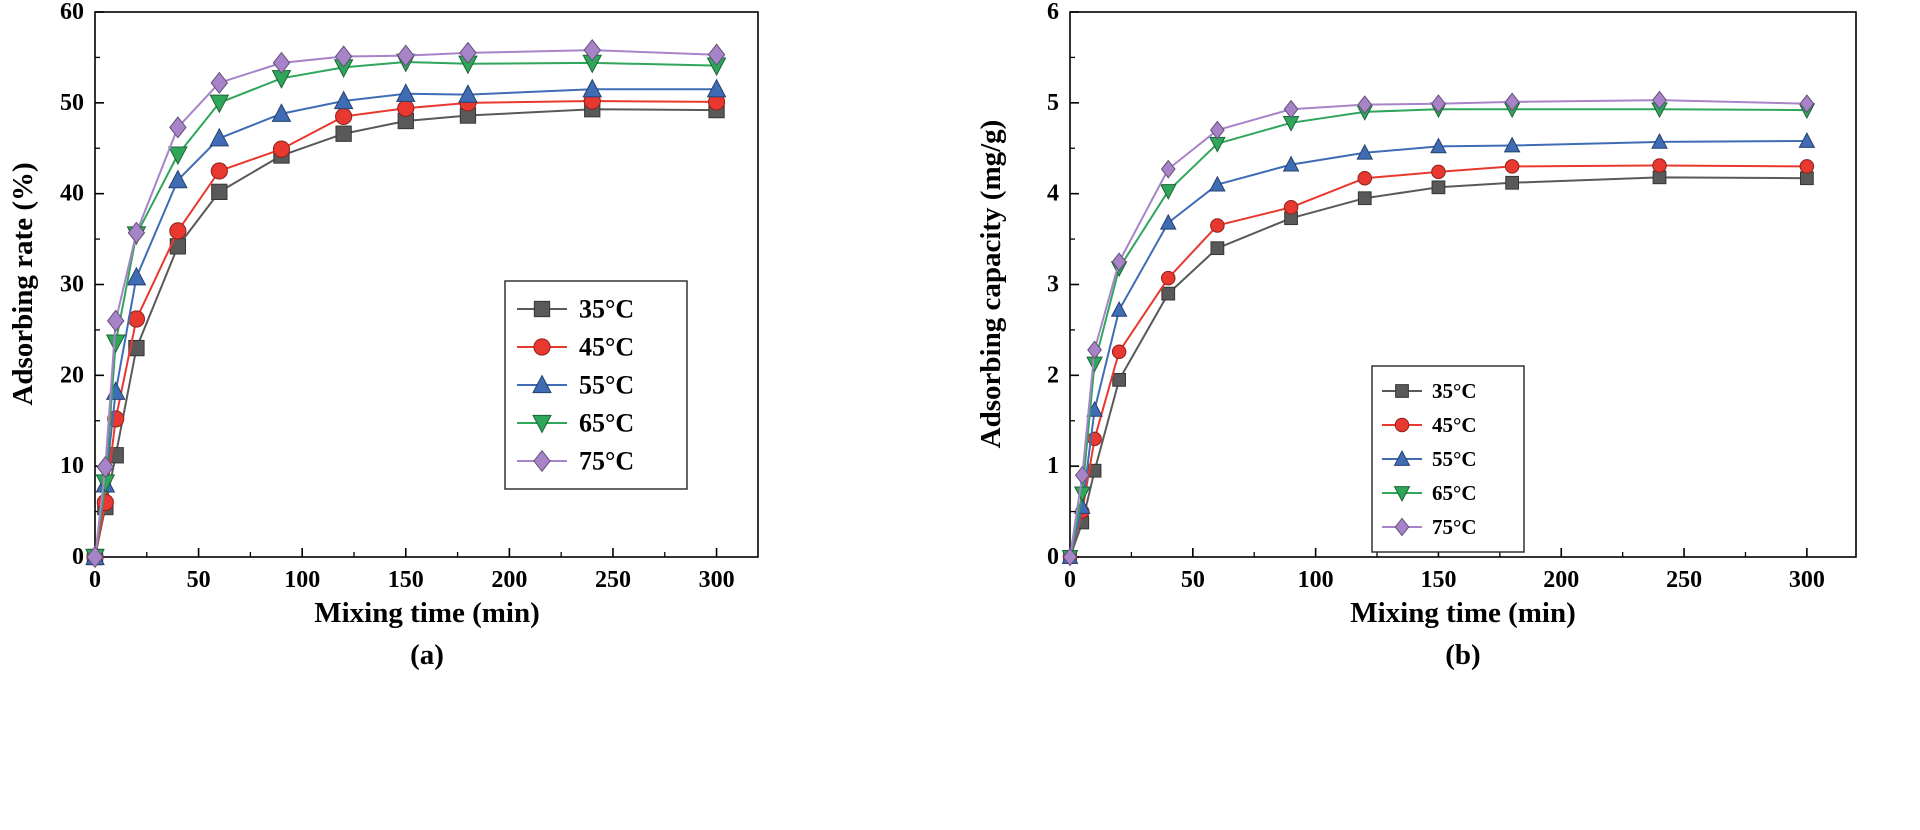 This screenshot has width=1920, height=830. Describe the element at coordinates (1063, 285) in the screenshot. I see `y-axis: 0 1 2 3 4 5 6` at that location.